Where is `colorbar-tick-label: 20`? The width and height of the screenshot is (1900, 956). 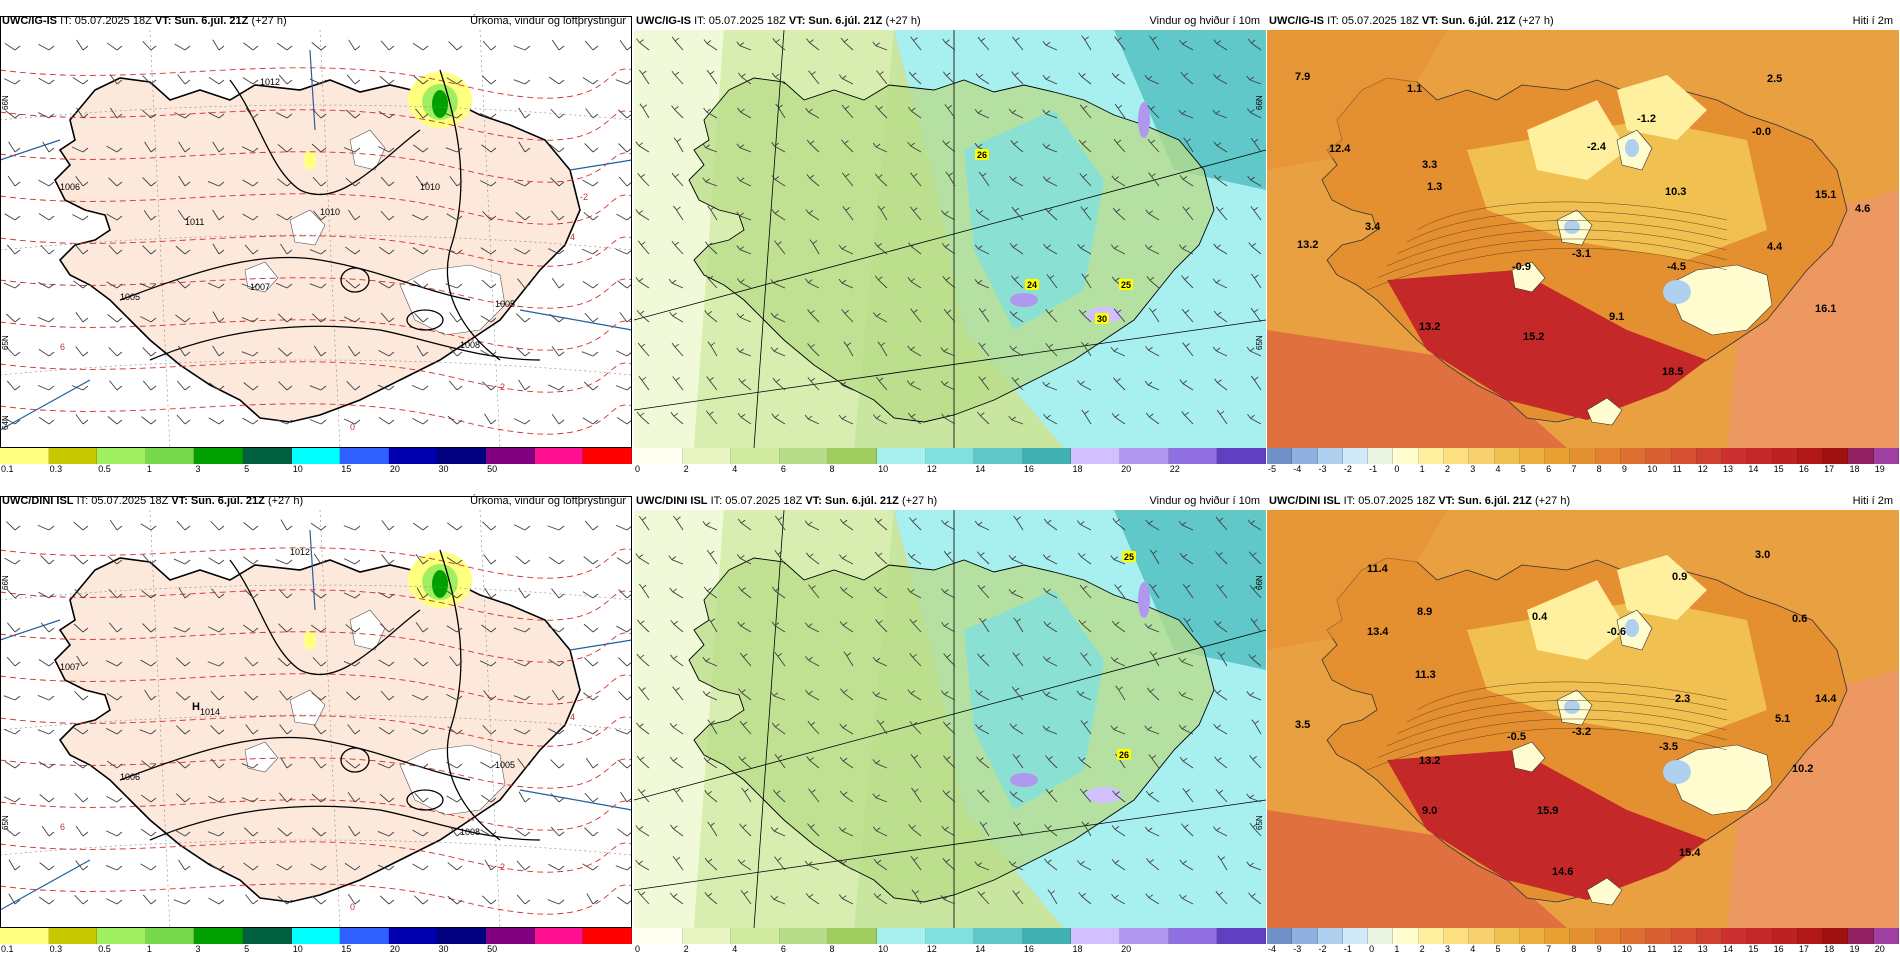
colorbar-tick-label: 20 is located at coordinates (1126, 949).